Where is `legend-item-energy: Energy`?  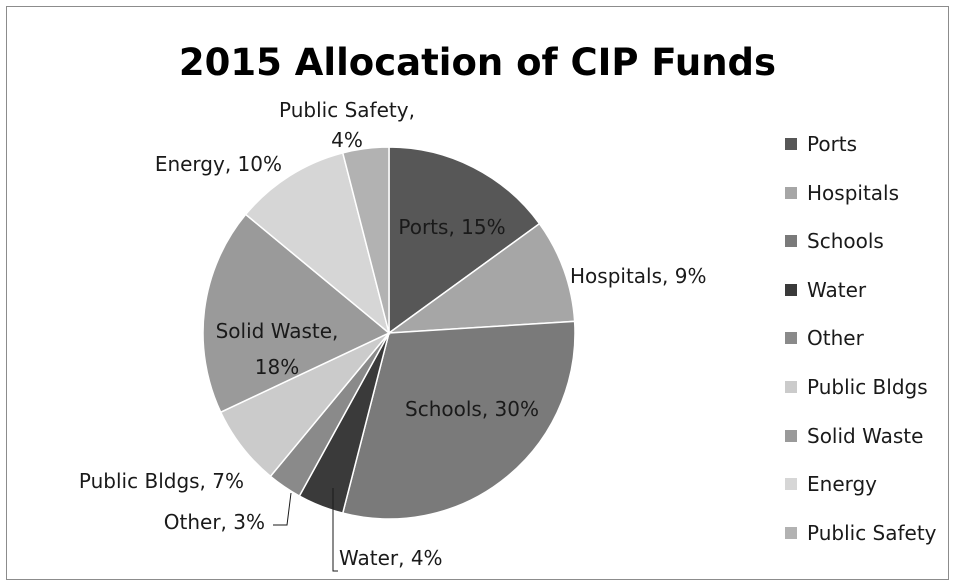
legend-item-energy: Energy is located at coordinates (831, 484).